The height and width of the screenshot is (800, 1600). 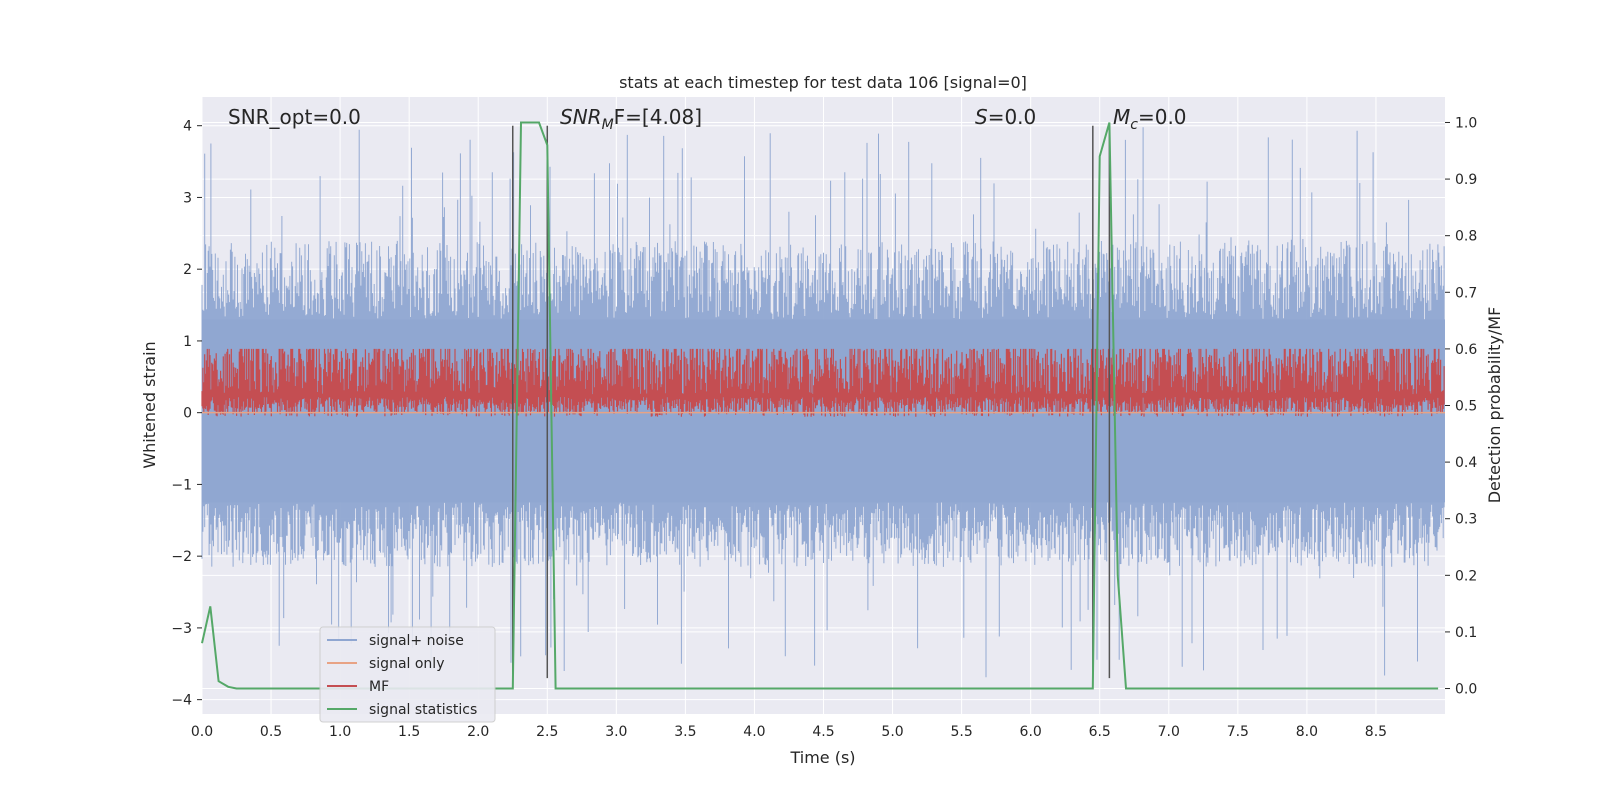 I want to click on legend-label-mf: MF, so click(x=379, y=687).